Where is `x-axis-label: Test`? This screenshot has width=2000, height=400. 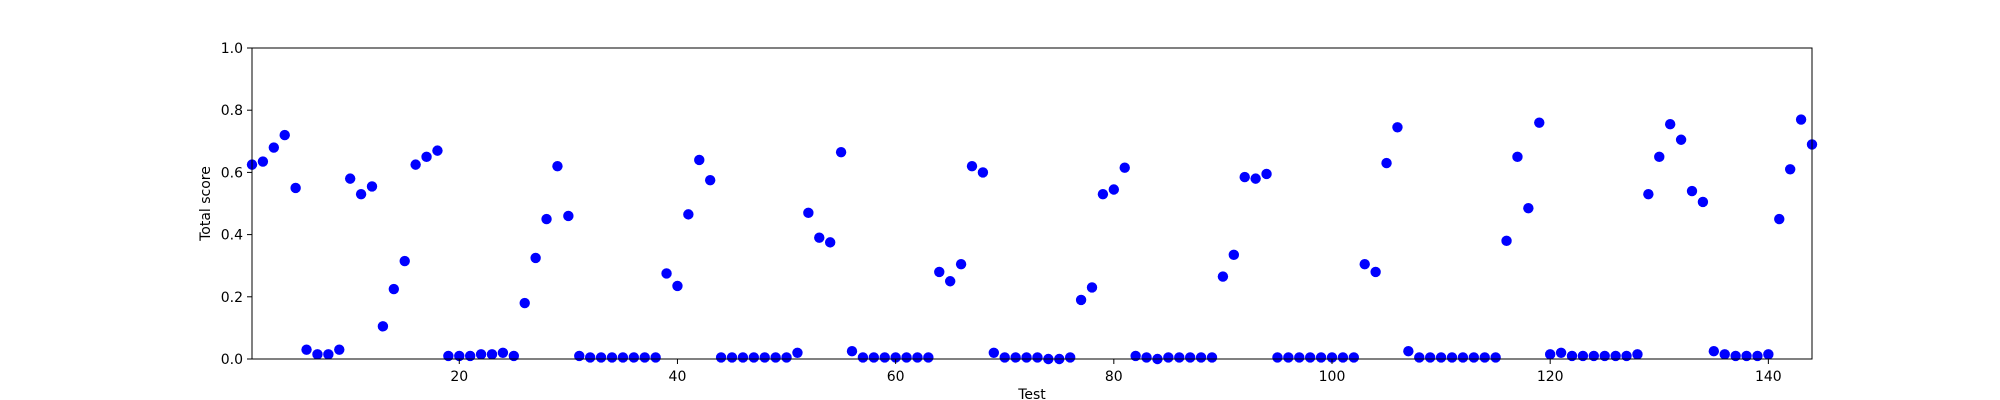 x-axis-label: Test is located at coordinates (1031, 393).